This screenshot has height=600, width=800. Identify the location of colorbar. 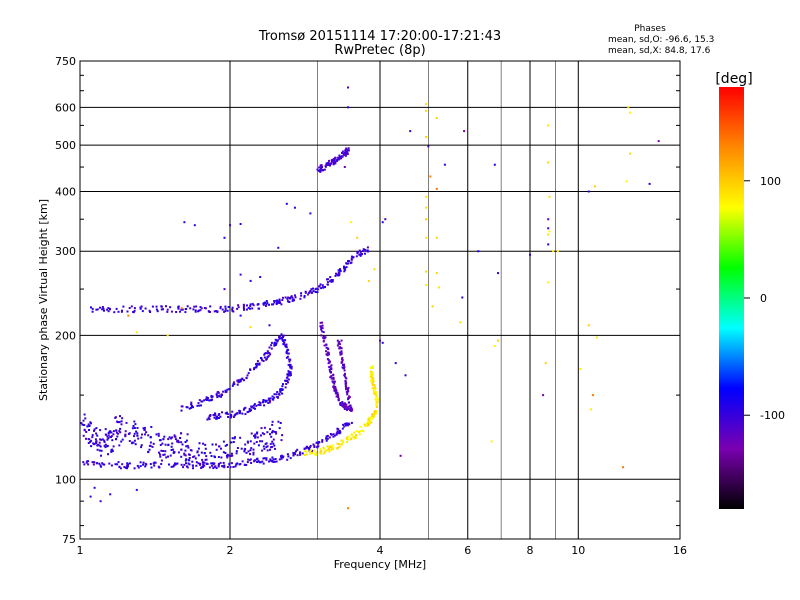
(731, 298).